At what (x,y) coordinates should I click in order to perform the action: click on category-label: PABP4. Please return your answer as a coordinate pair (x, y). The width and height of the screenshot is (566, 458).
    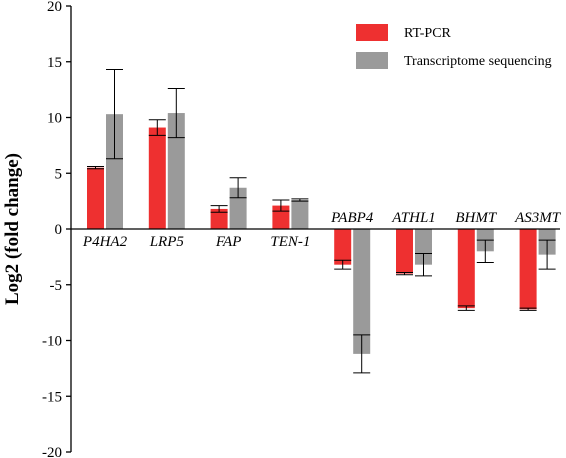
    Looking at the image, I should click on (352, 218).